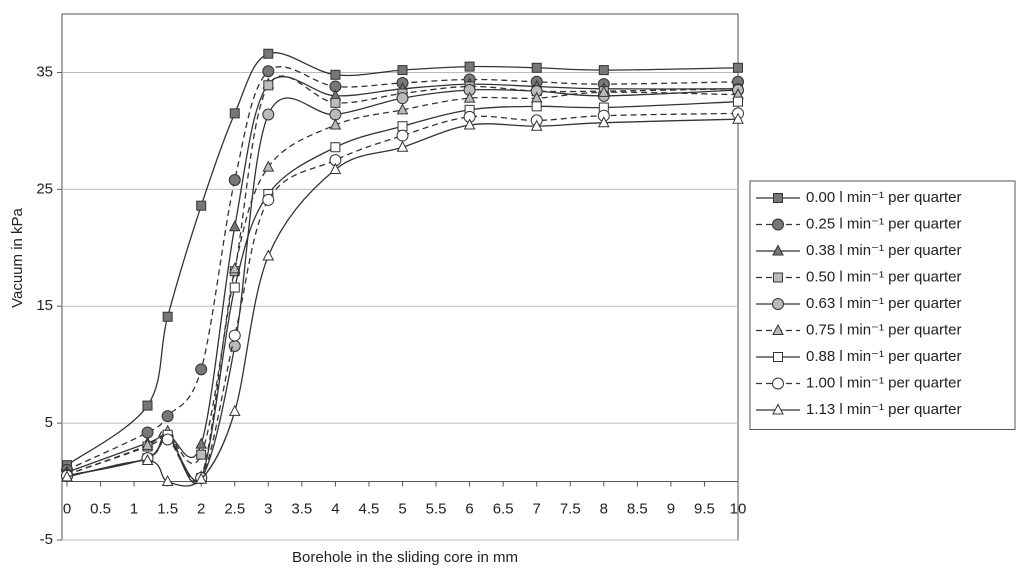 This screenshot has width=1024, height=578. What do you see at coordinates (570, 509) in the screenshot?
I see `x-tick-label: 7.5` at bounding box center [570, 509].